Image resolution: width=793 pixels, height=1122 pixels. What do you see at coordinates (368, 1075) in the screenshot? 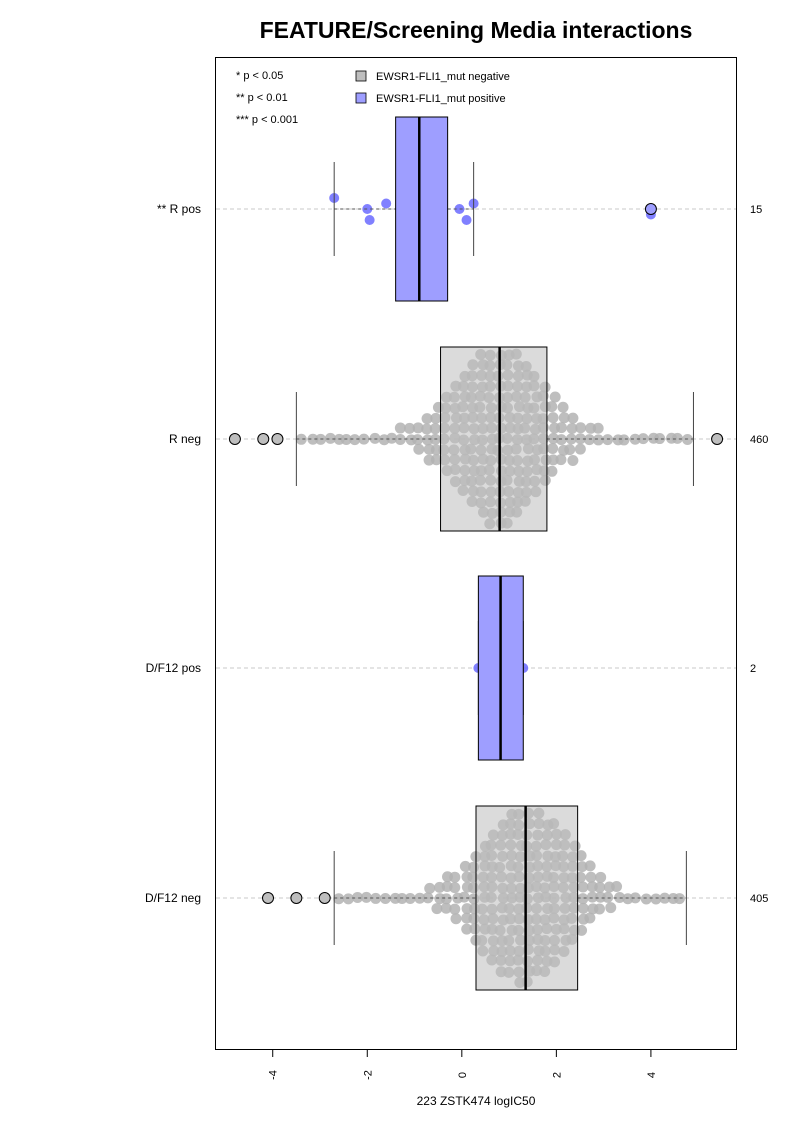
I see `x-tick-label: -2` at bounding box center [368, 1075].